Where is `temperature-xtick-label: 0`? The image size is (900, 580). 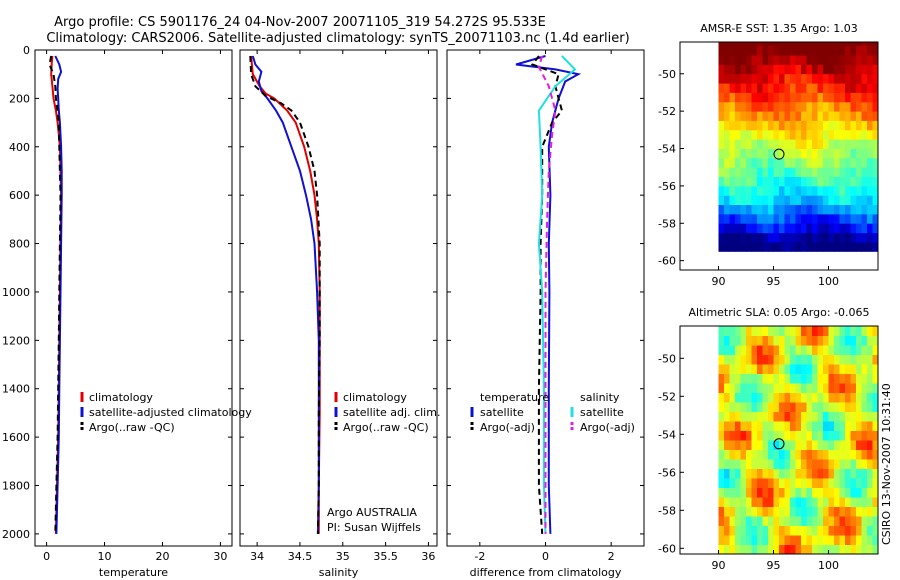 temperature-xtick-label: 0 is located at coordinates (46, 556).